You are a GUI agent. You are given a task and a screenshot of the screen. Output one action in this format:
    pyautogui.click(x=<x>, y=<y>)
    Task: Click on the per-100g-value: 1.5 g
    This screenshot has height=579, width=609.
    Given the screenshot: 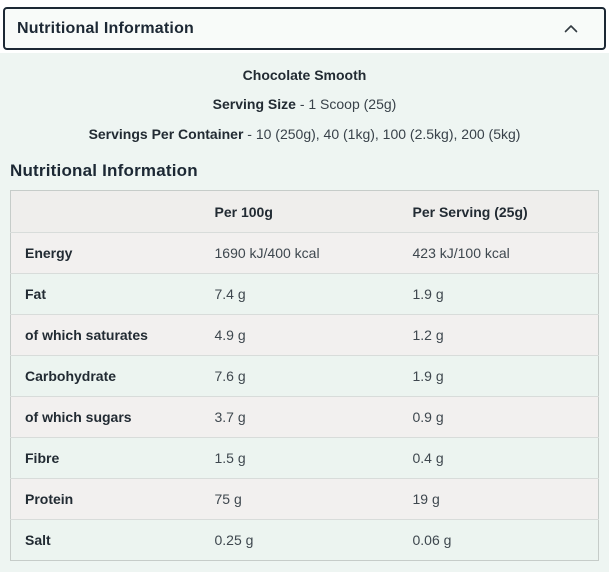 What is the action you would take?
    pyautogui.click(x=313, y=458)
    